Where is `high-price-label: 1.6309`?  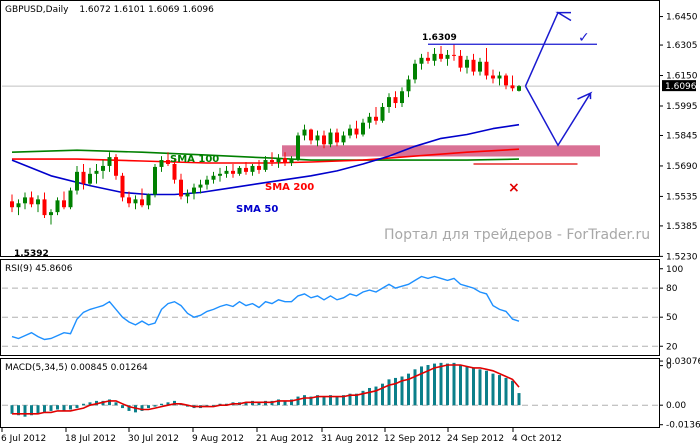 high-price-label: 1.6309 is located at coordinates (439, 38).